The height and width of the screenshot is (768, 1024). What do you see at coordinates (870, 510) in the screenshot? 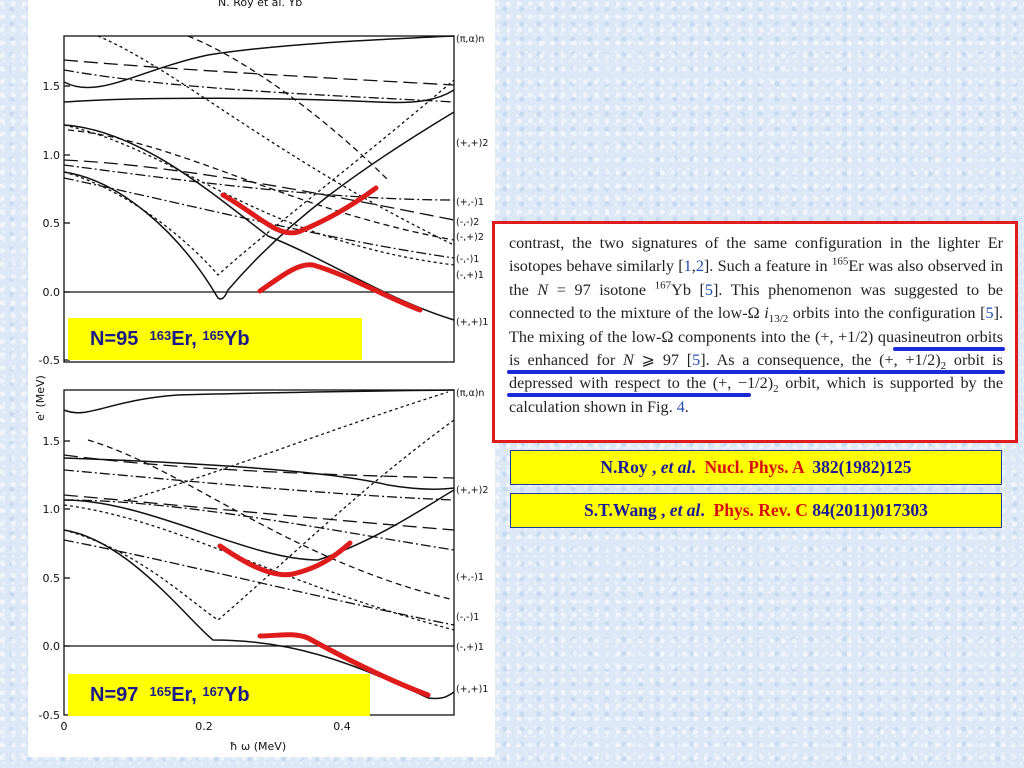
I see `ref-citation: 84(2011)017303` at bounding box center [870, 510].